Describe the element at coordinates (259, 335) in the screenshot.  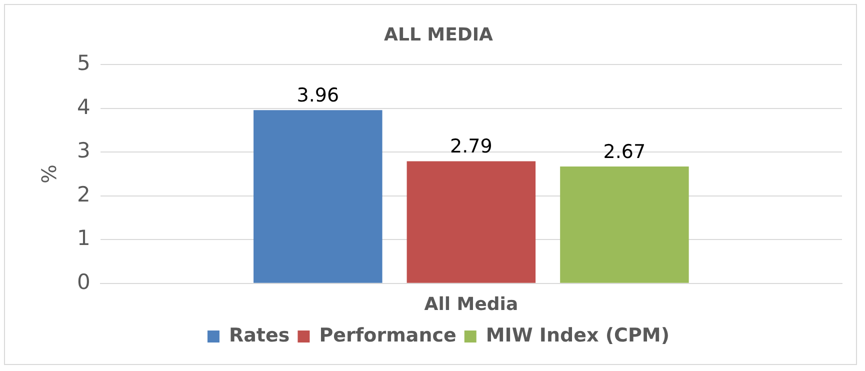
I see `legend-label: Rates` at that location.